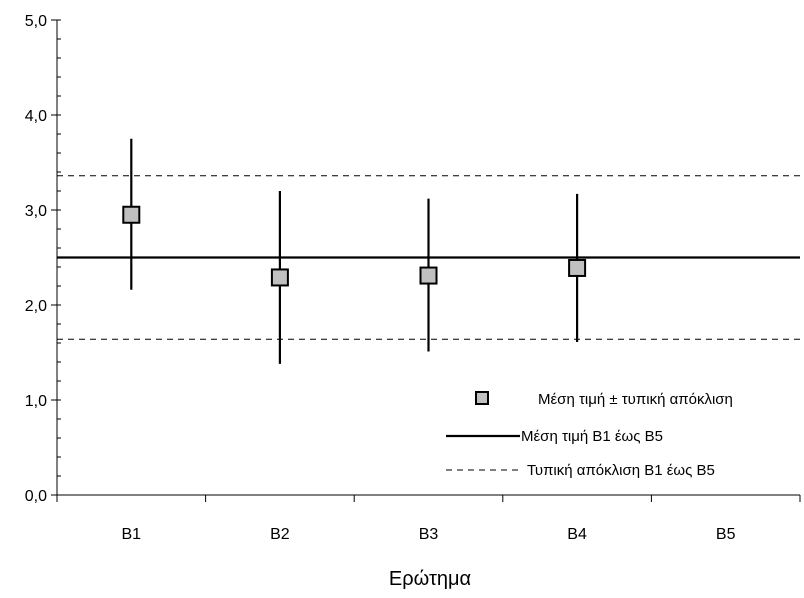 This screenshot has width=804, height=598. What do you see at coordinates (36, 306) in the screenshot?
I see `y-tick-label: 2,0` at bounding box center [36, 306].